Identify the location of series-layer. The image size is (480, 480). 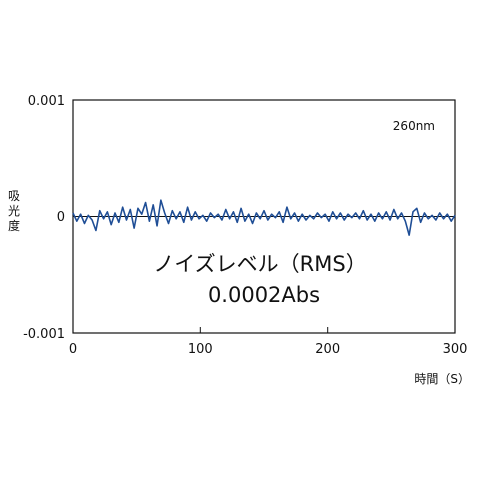
(264, 217).